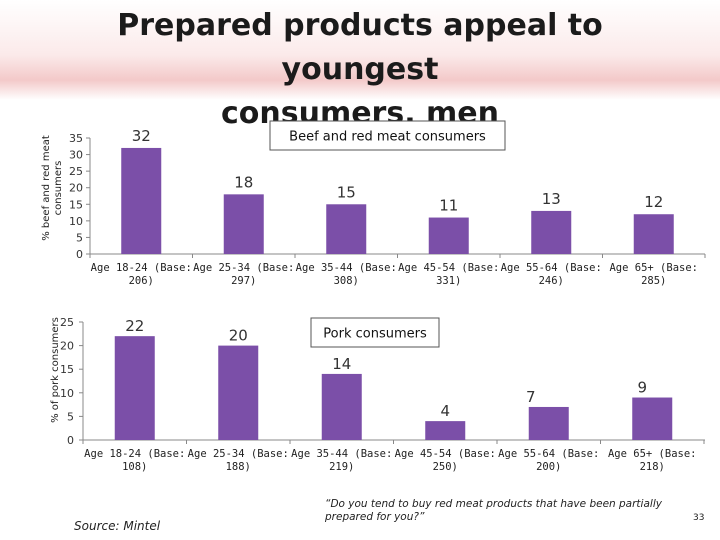 This screenshot has height=540, width=720. I want to click on chart1-y-axis-label: % beef and red meat, so click(46, 188).